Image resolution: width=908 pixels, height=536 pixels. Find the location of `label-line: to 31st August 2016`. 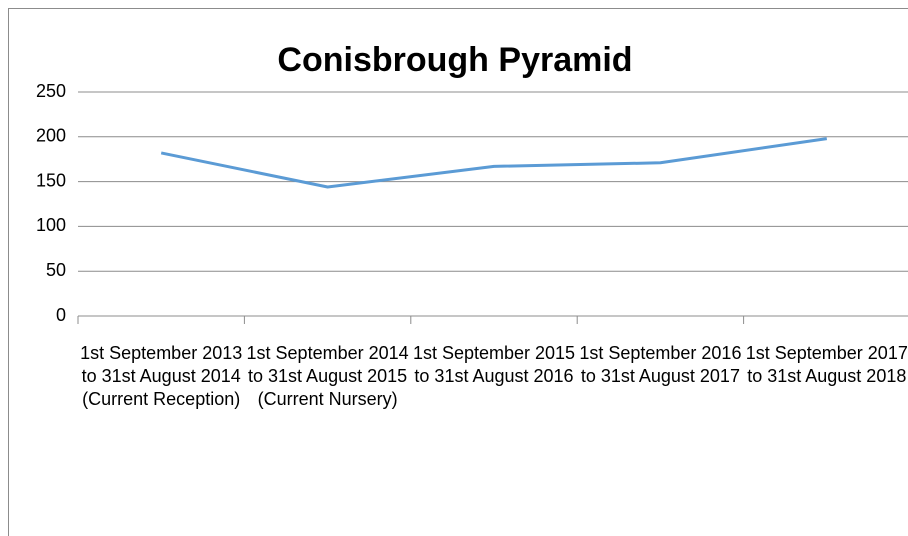

label-line: to 31st August 2016 is located at coordinates (493, 376).